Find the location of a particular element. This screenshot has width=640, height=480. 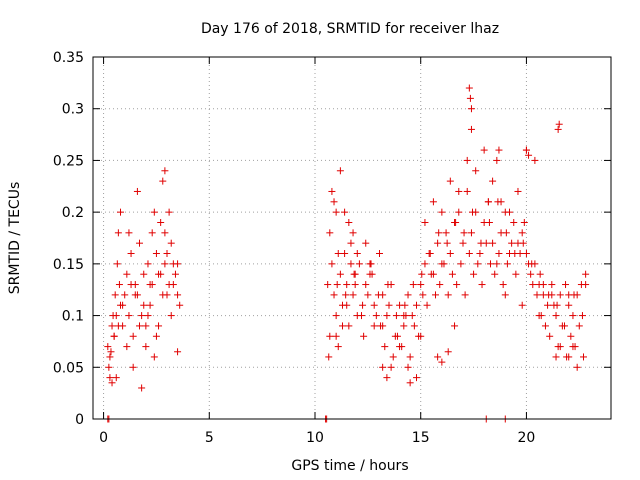

y-tick-label: 0.3 is located at coordinates (73, 110).